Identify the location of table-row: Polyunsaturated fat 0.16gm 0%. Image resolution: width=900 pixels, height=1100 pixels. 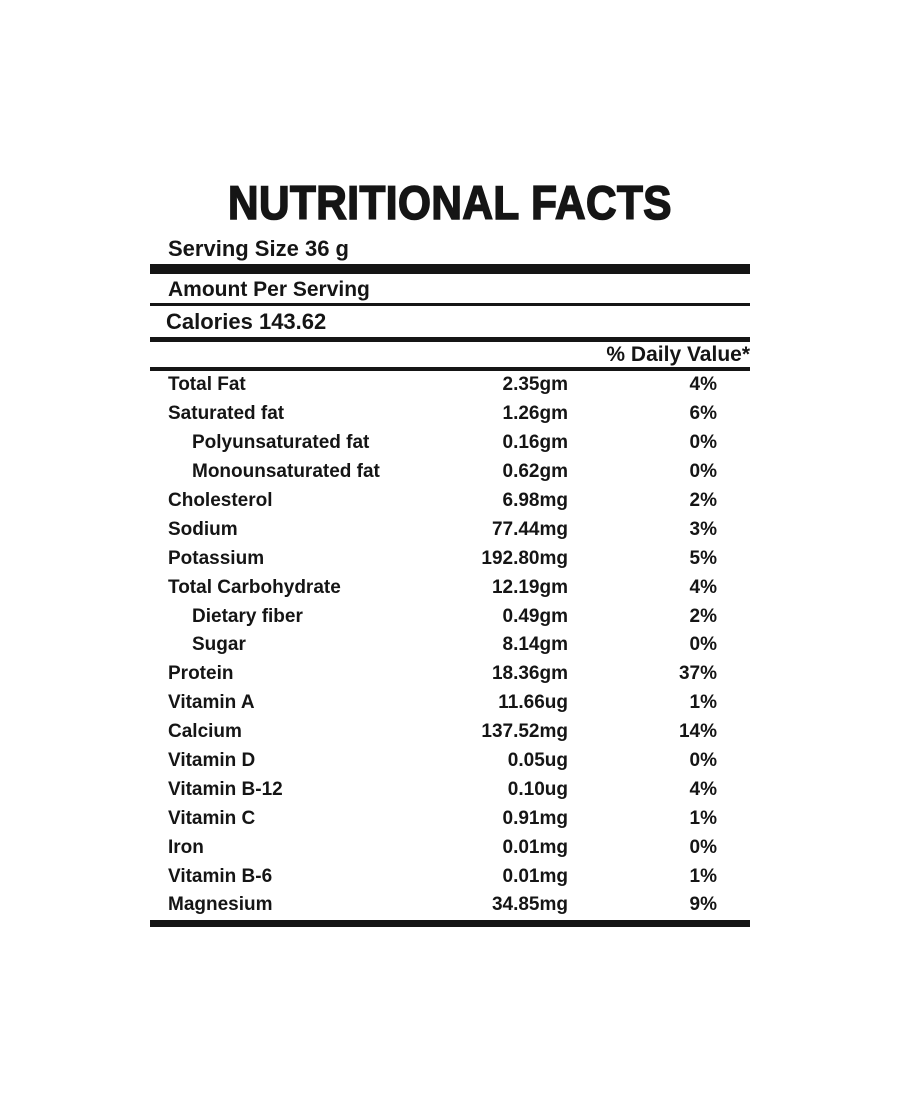
(450, 443).